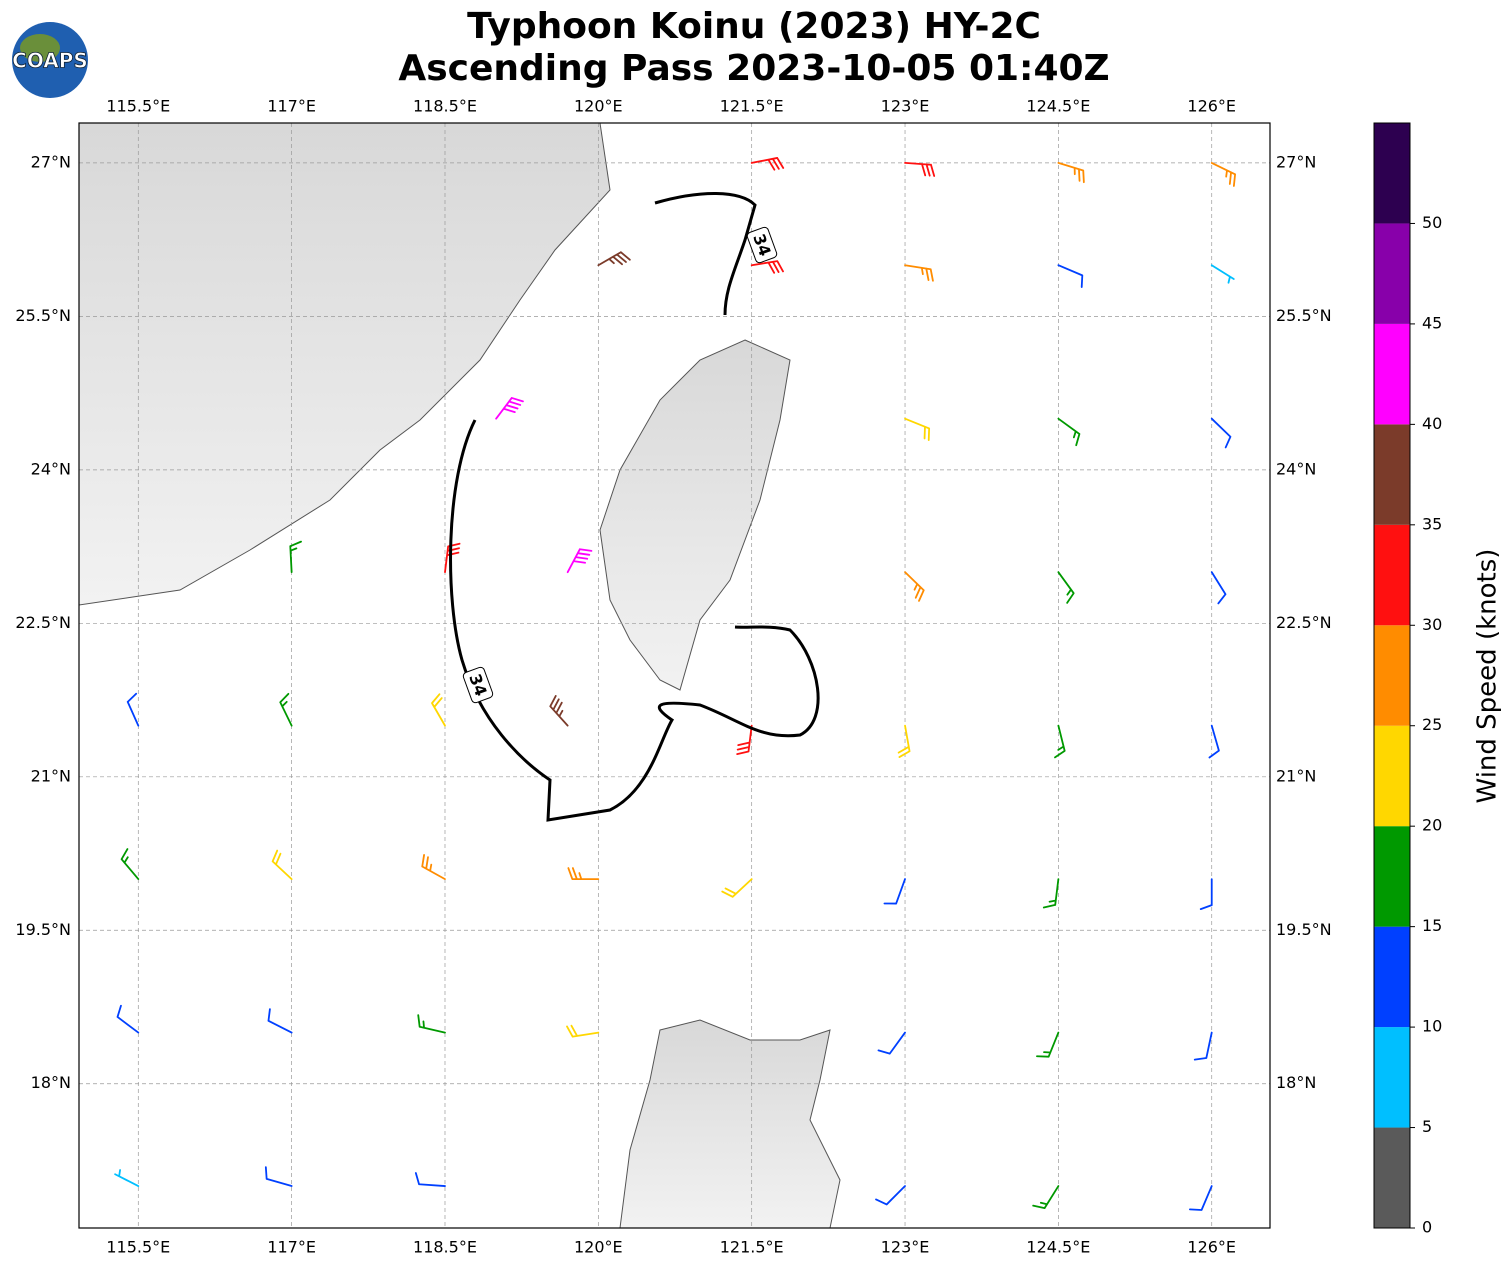  I want to click on colorbar-label: Wind Speed (knots), so click(1488, 676).